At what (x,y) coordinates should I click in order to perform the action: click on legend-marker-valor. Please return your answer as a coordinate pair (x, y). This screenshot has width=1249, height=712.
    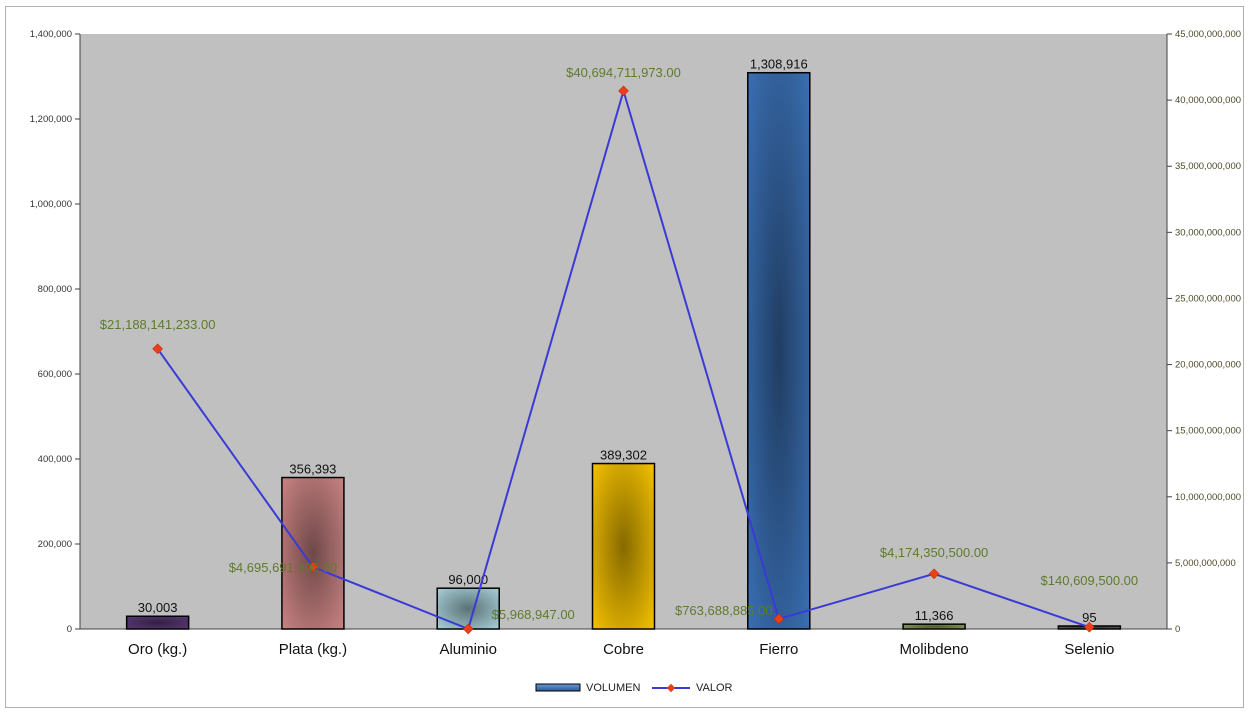
    Looking at the image, I should click on (671, 688).